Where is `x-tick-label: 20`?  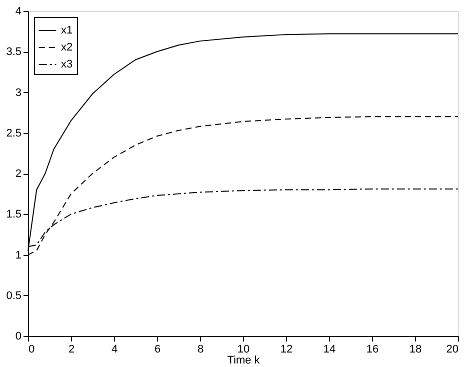
x-tick-label: 20 is located at coordinates (452, 350).